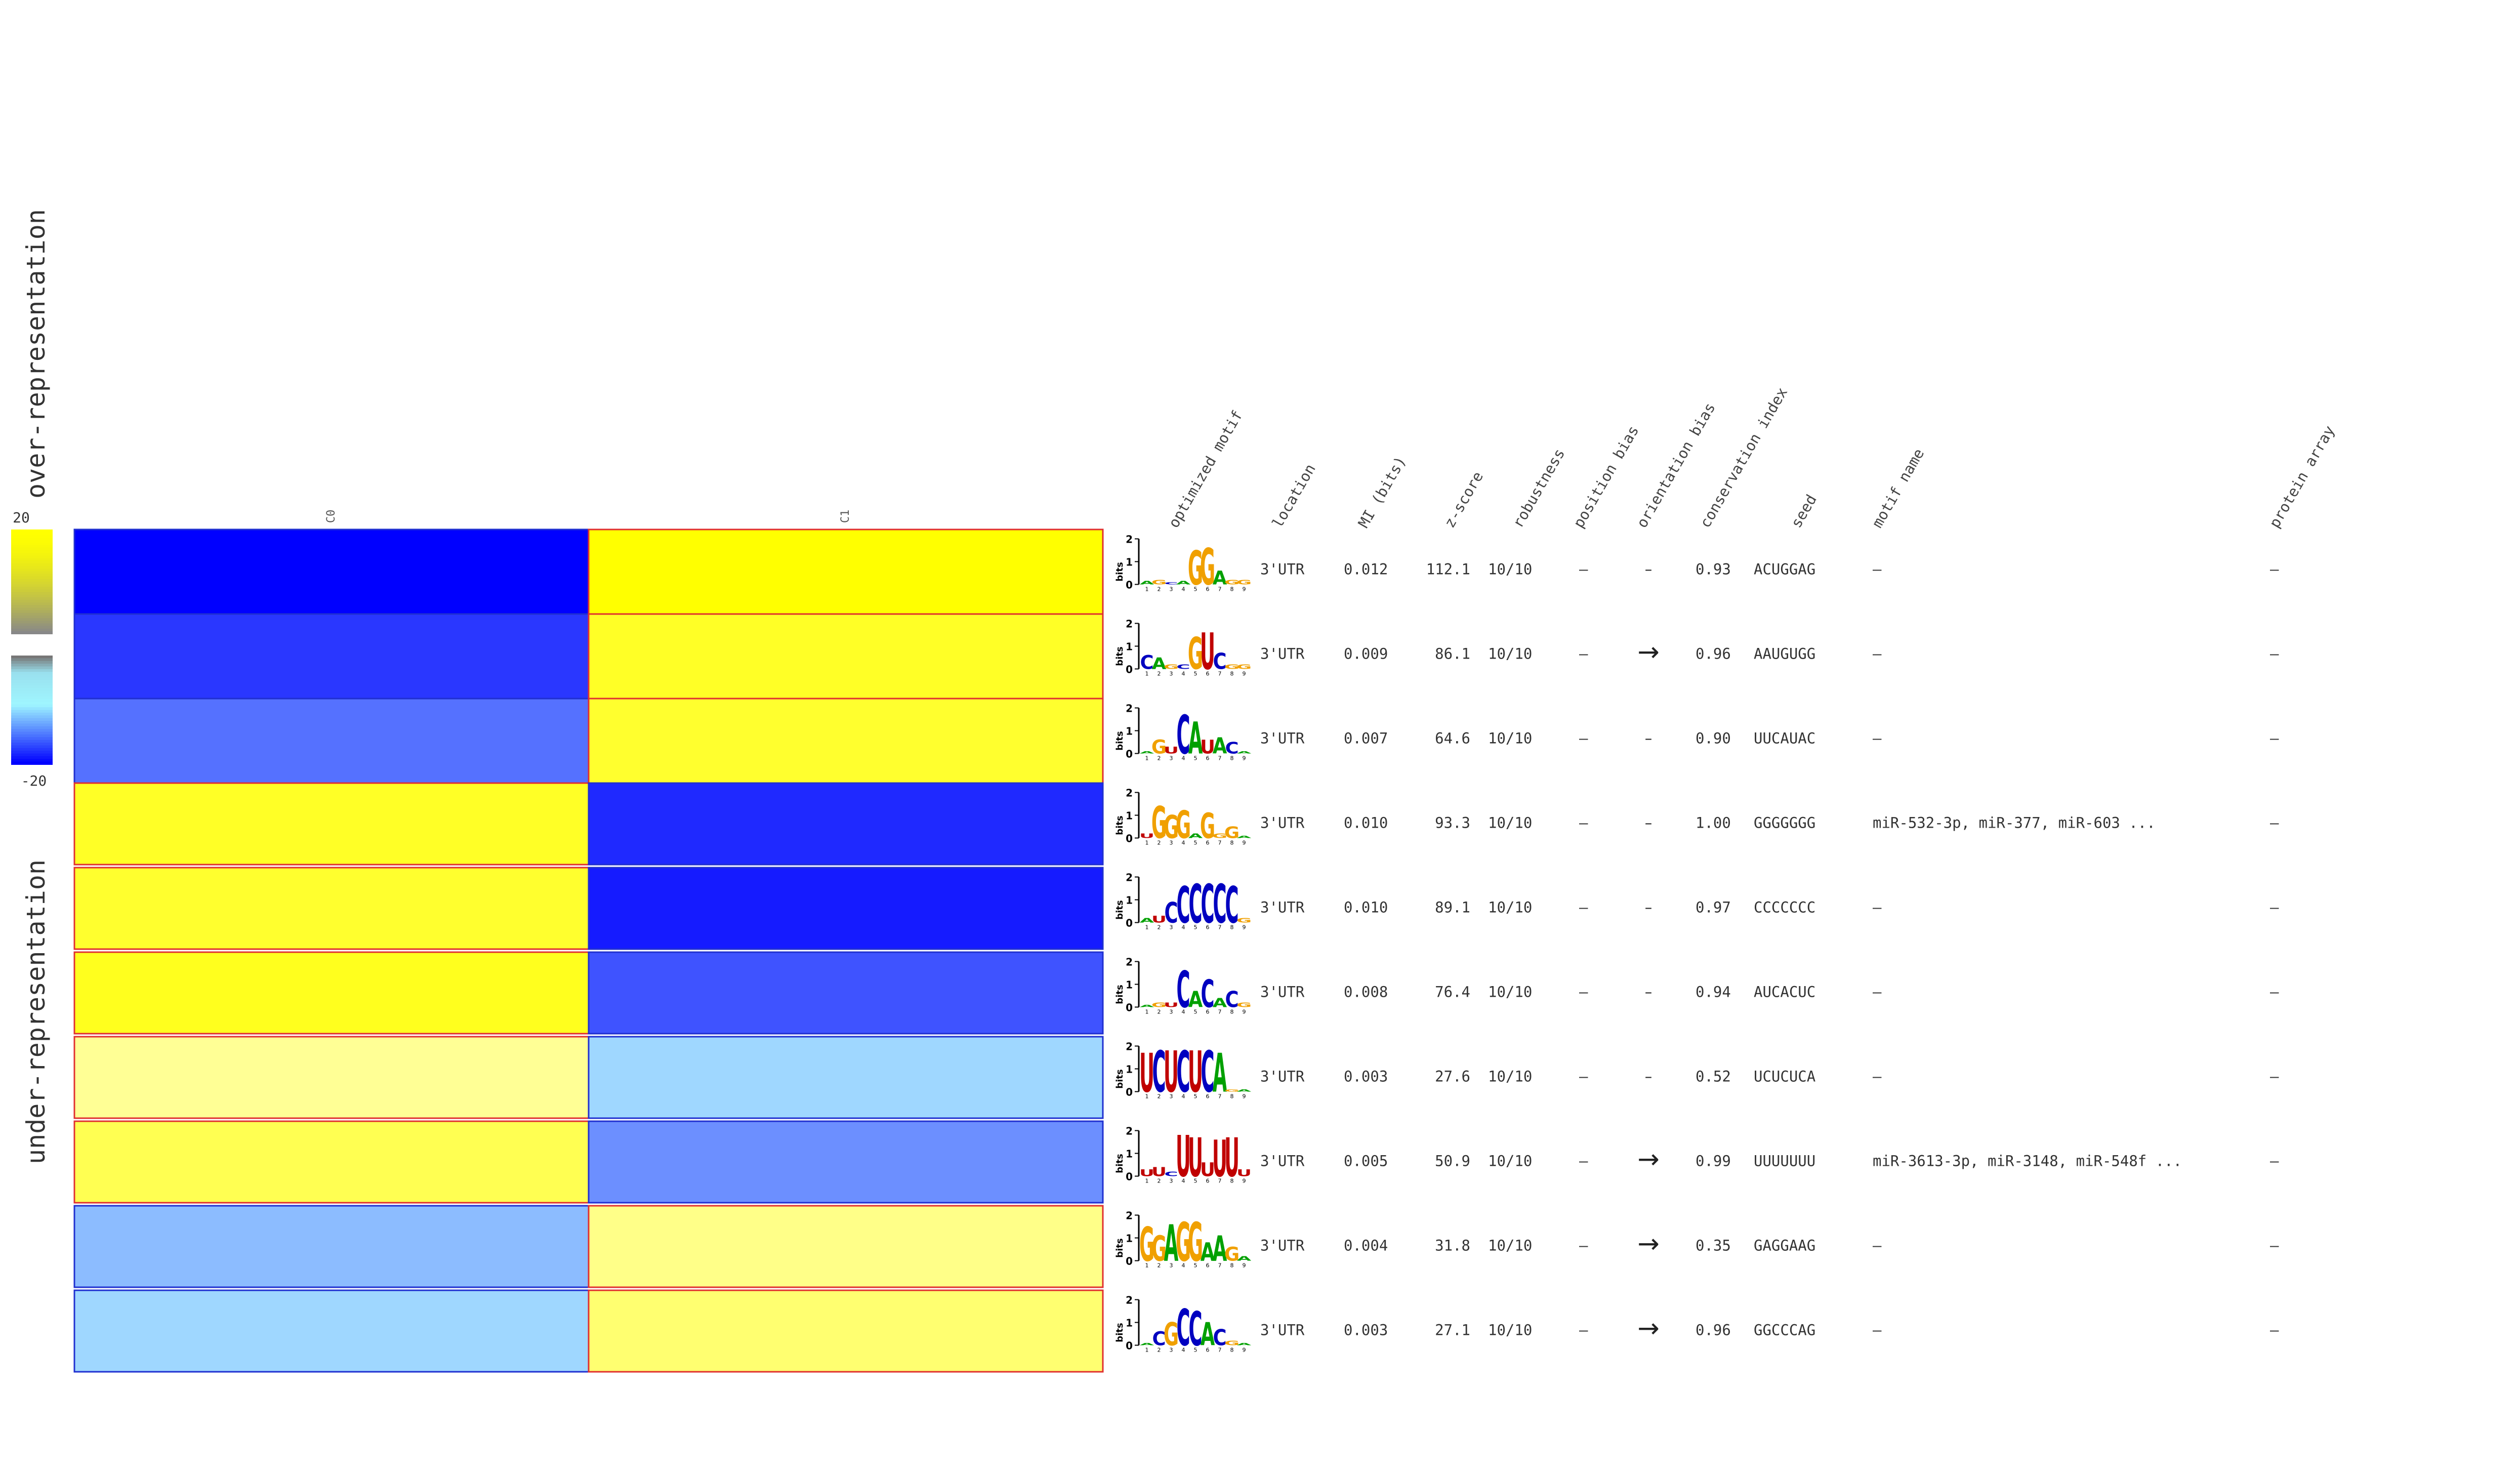 This screenshot has width=2520, height=1470. What do you see at coordinates (1366, 569) in the screenshot?
I see `cell-mi: 0.012` at bounding box center [1366, 569].